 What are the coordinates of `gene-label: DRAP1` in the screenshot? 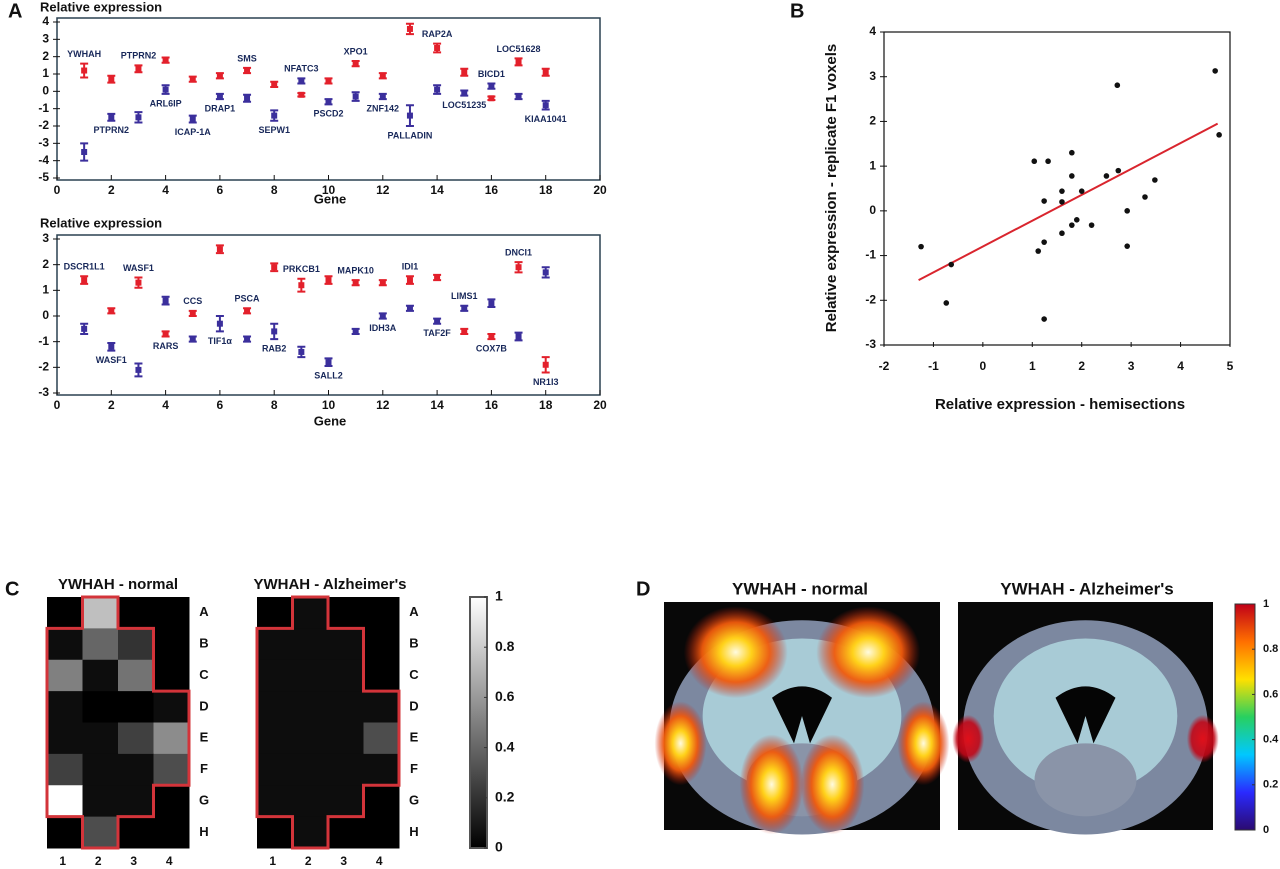 It's located at (220, 109).